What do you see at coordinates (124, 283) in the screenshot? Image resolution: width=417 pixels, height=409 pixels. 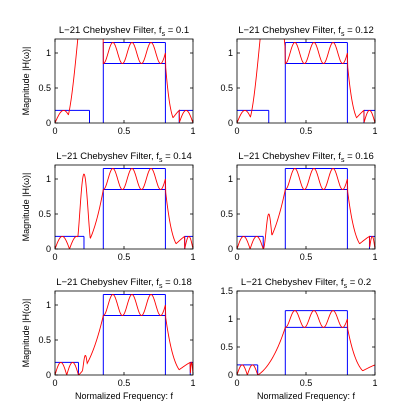 I see `subplot-title: L−21 Chebyshev Filter, fs = 0.18` at bounding box center [124, 283].